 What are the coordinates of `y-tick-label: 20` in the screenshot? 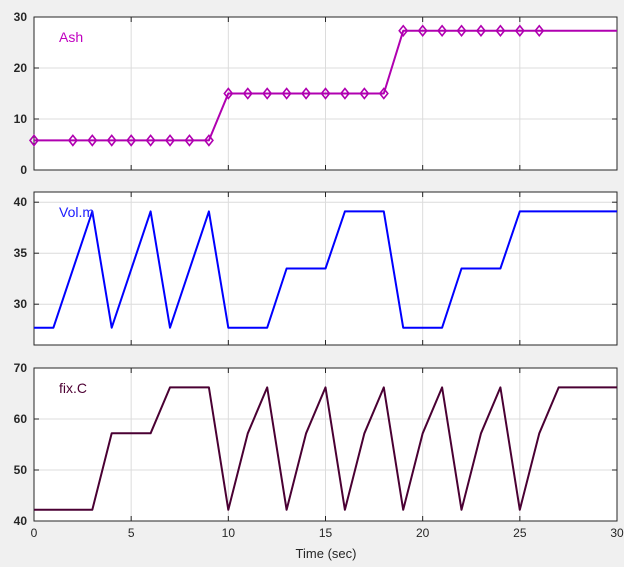 It's located at (21, 68).